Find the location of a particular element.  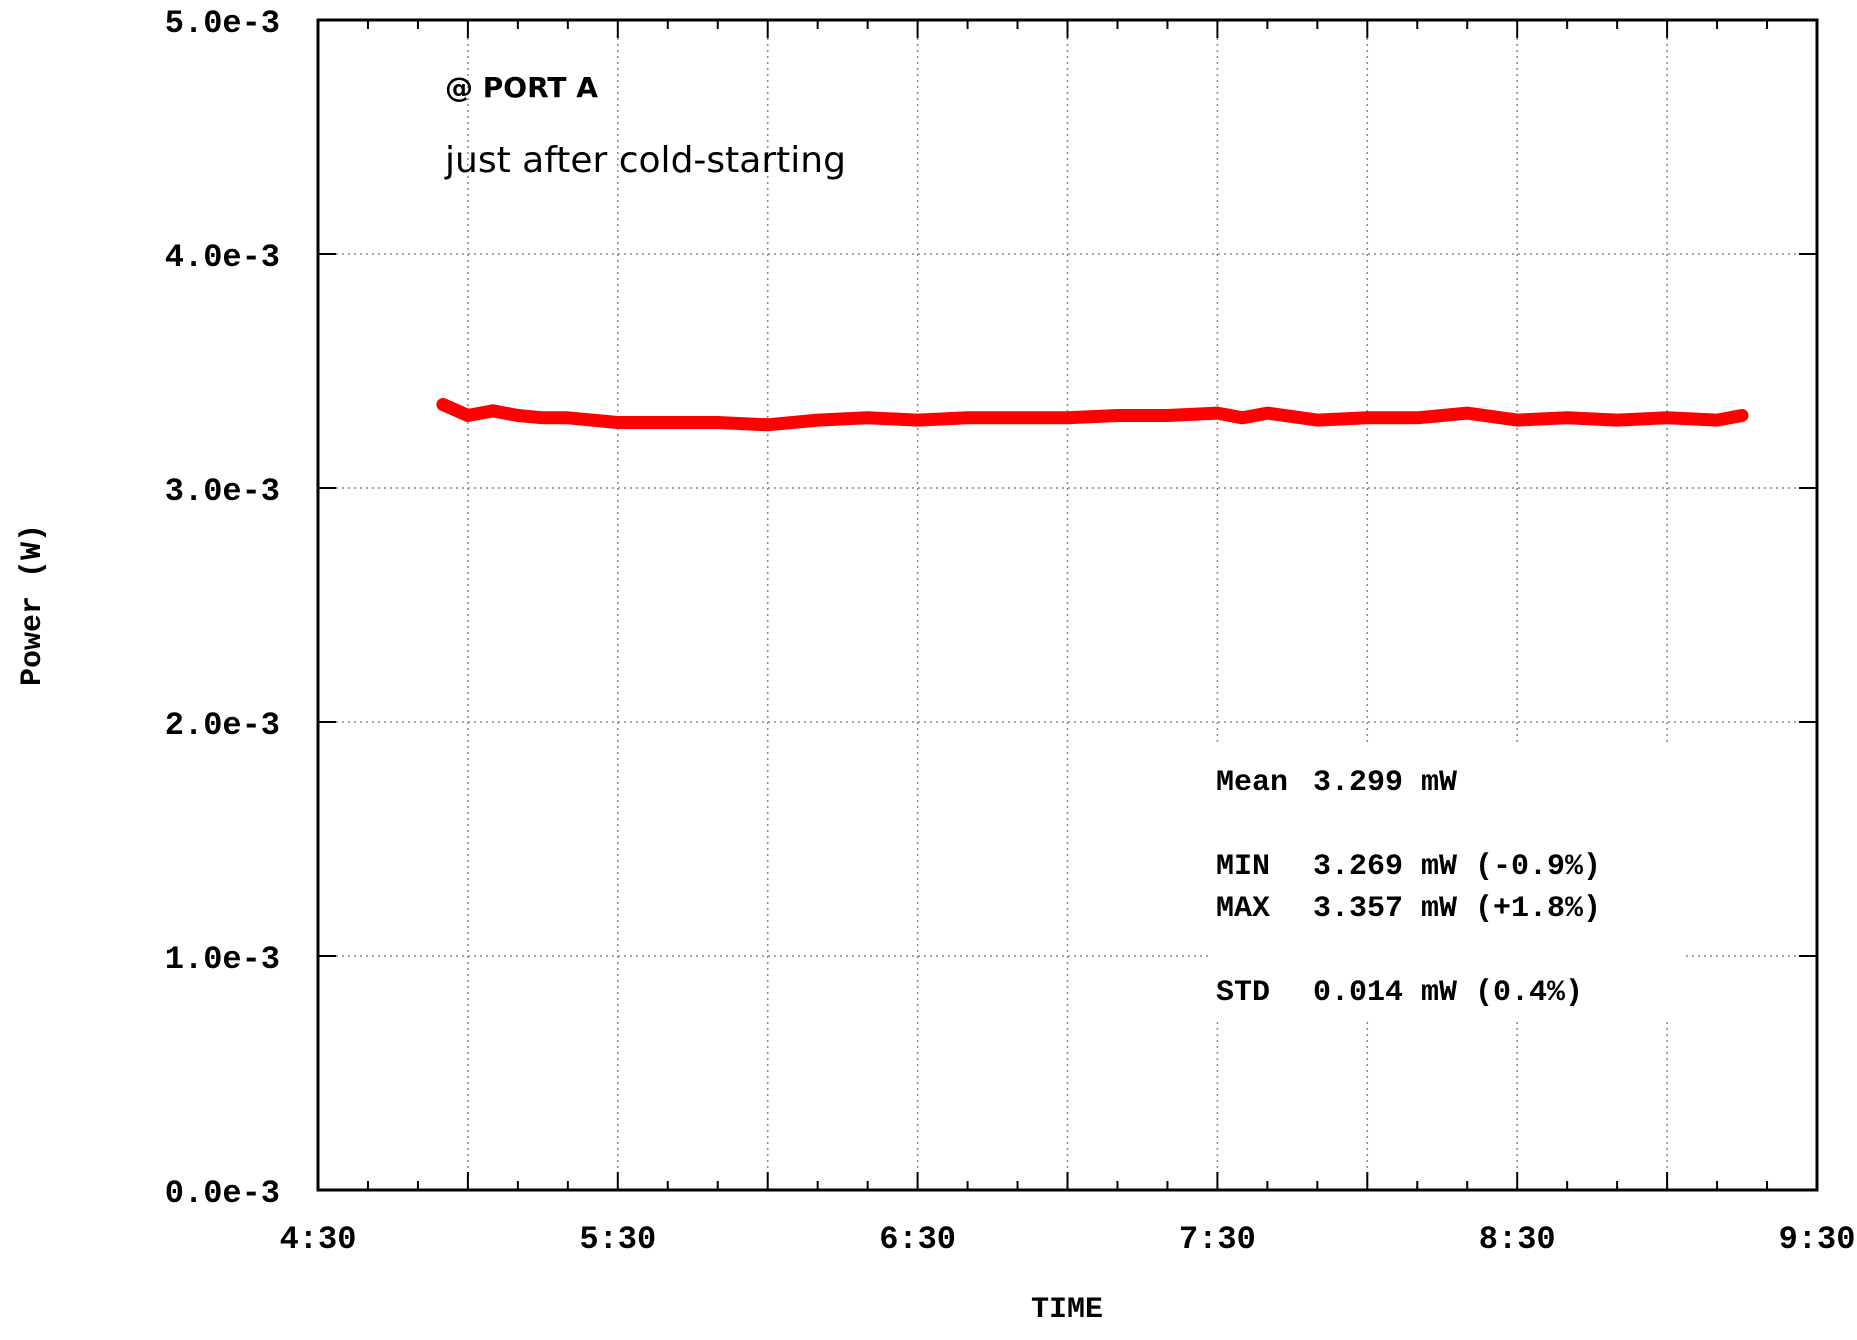

x-tick-label: 7:30 is located at coordinates (1217, 1239).